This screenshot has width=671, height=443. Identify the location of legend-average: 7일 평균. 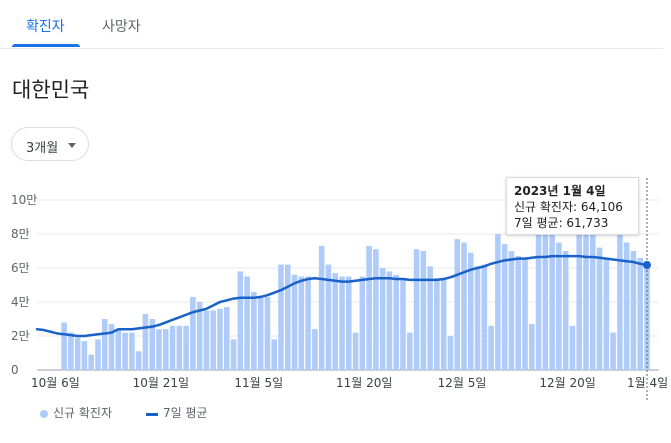
(185, 413).